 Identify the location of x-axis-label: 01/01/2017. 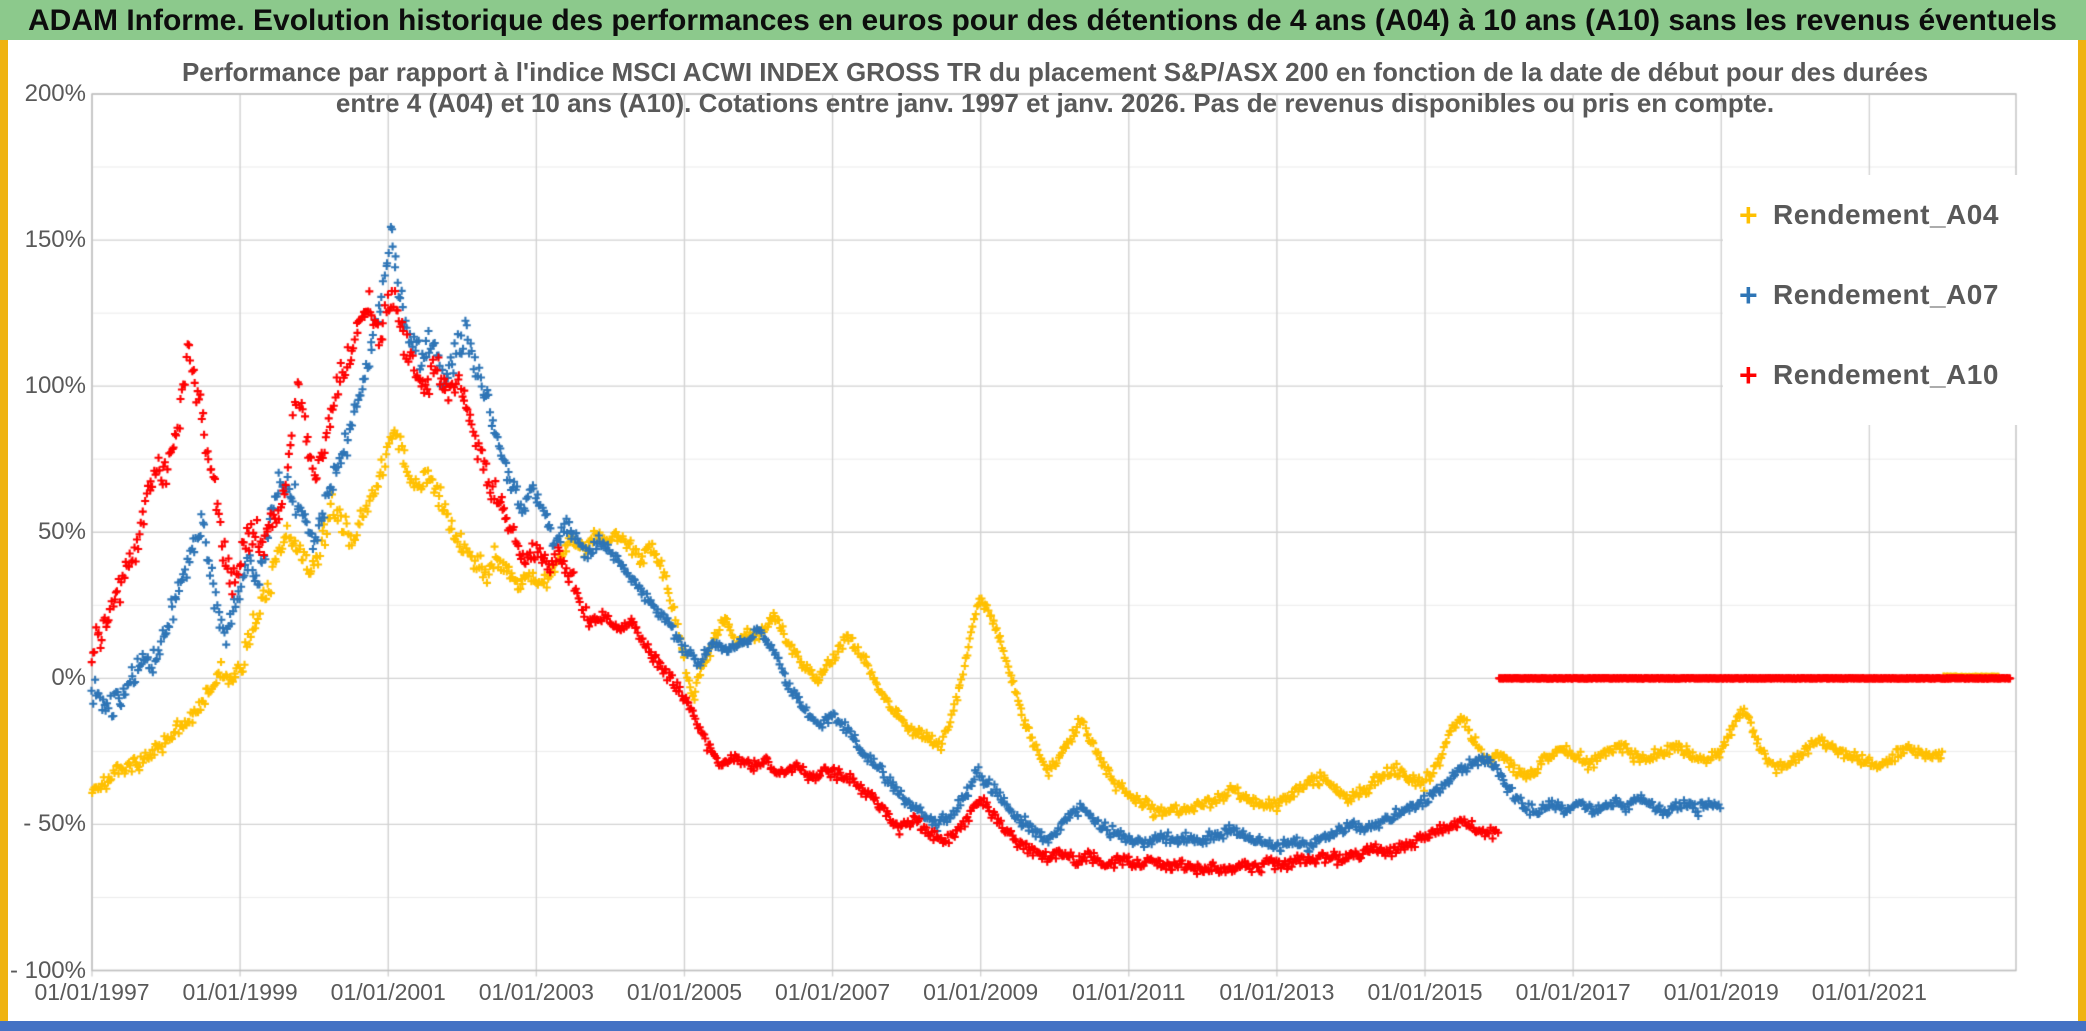
(1573, 991).